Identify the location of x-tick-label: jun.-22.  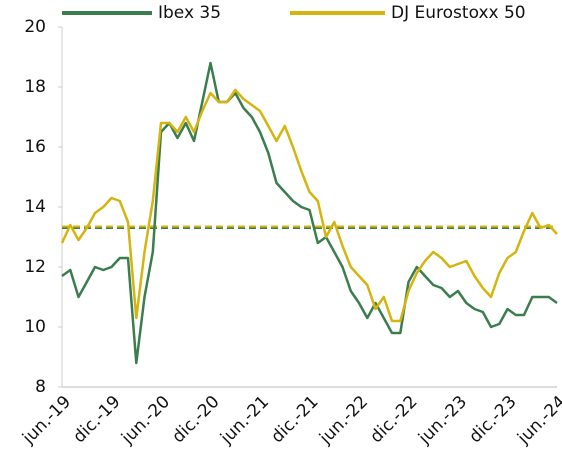
(343, 420).